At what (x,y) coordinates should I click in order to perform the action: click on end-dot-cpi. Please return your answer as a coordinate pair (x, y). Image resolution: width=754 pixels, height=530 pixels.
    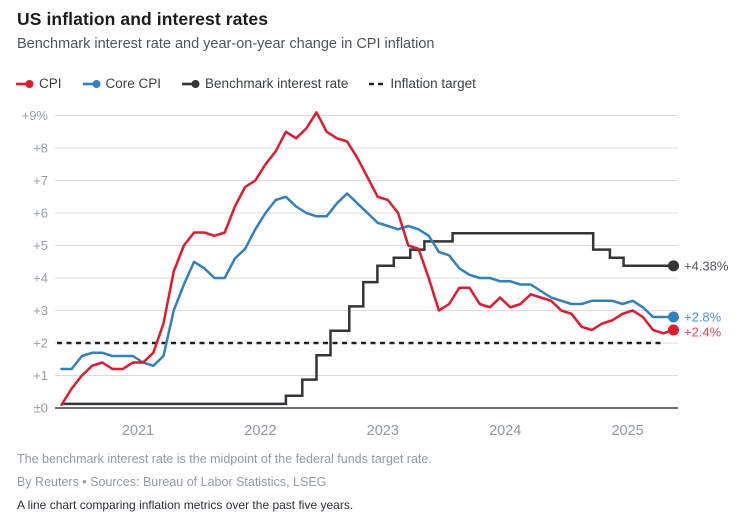
    Looking at the image, I should click on (673, 330).